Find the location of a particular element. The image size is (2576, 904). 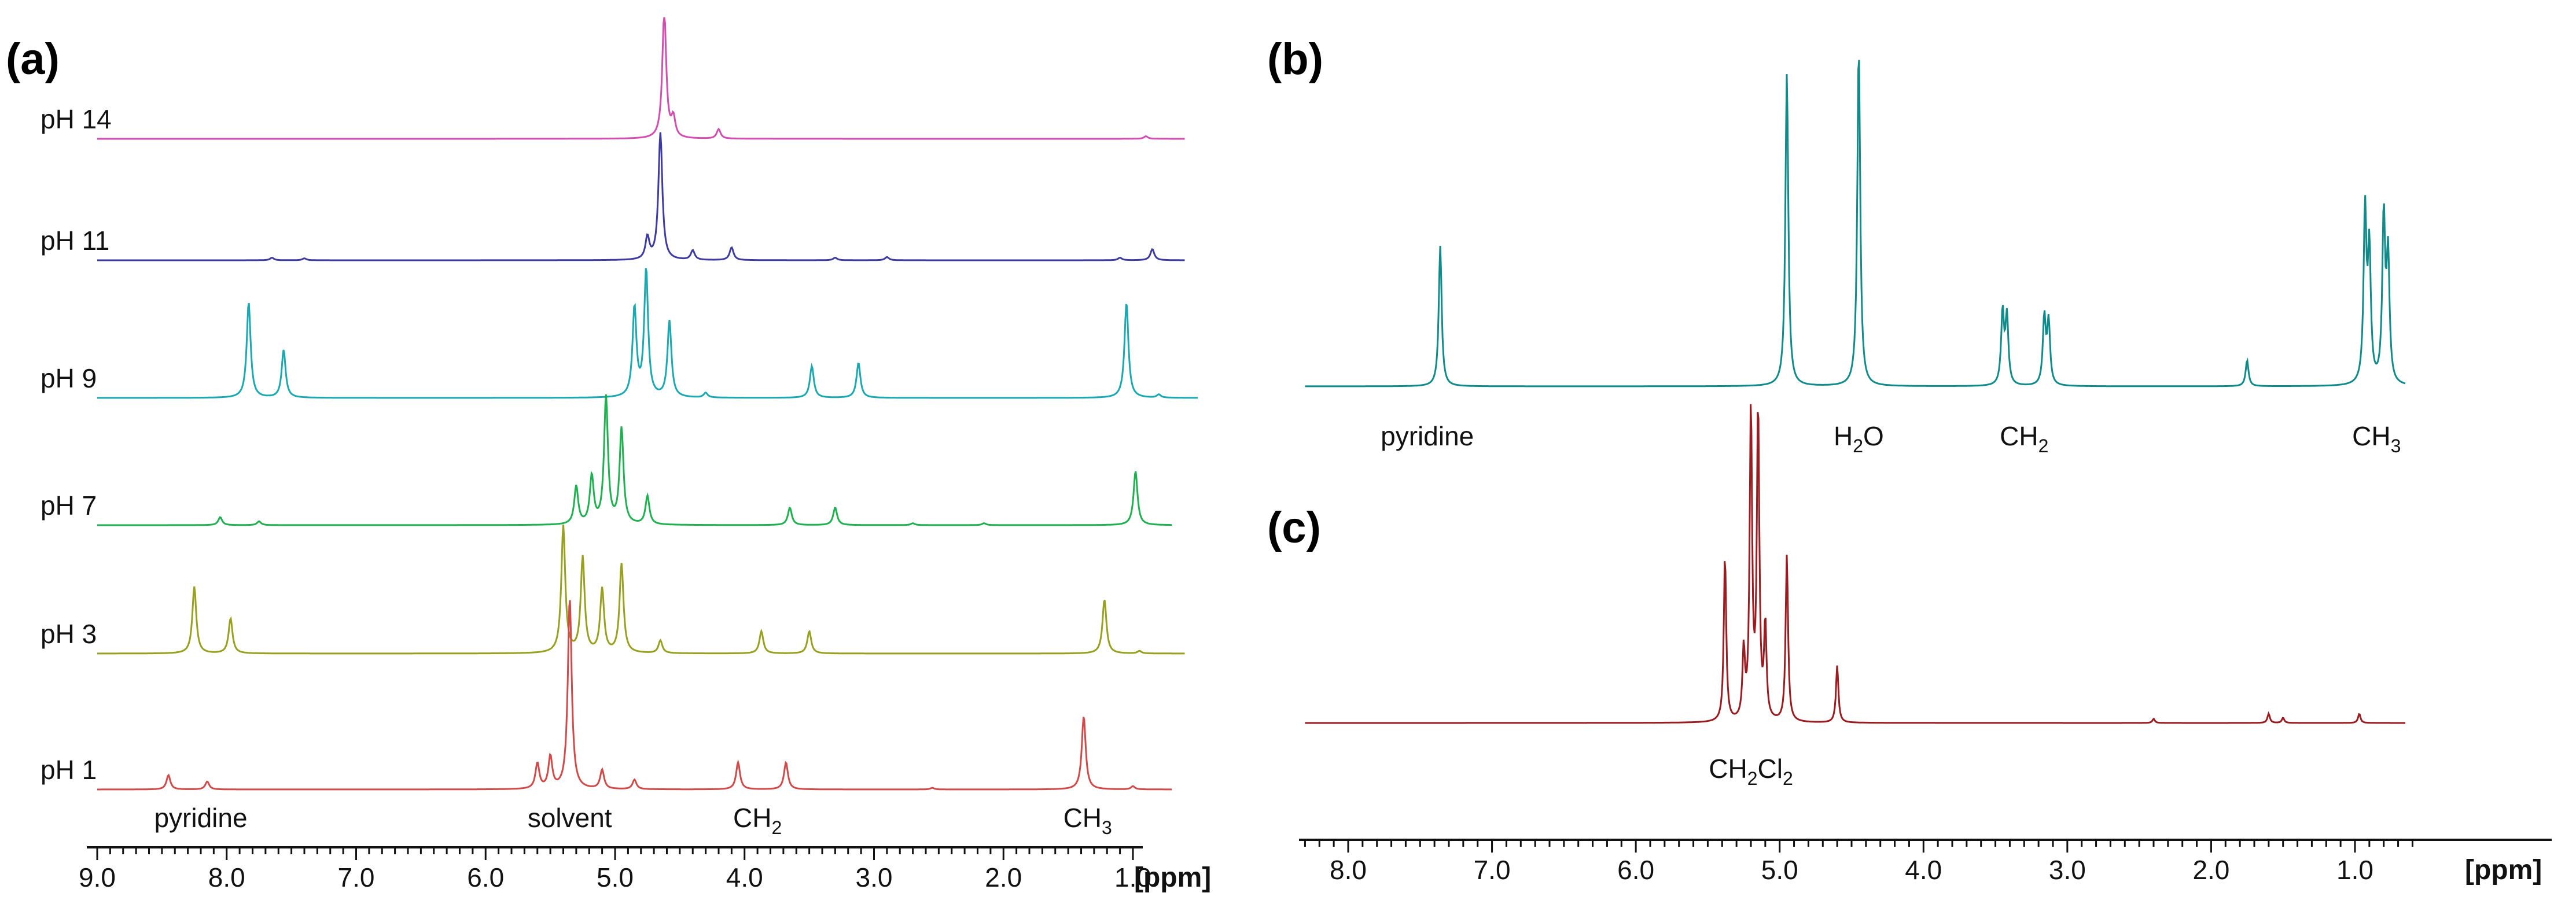

panel-label-b: (b) is located at coordinates (1295, 59).